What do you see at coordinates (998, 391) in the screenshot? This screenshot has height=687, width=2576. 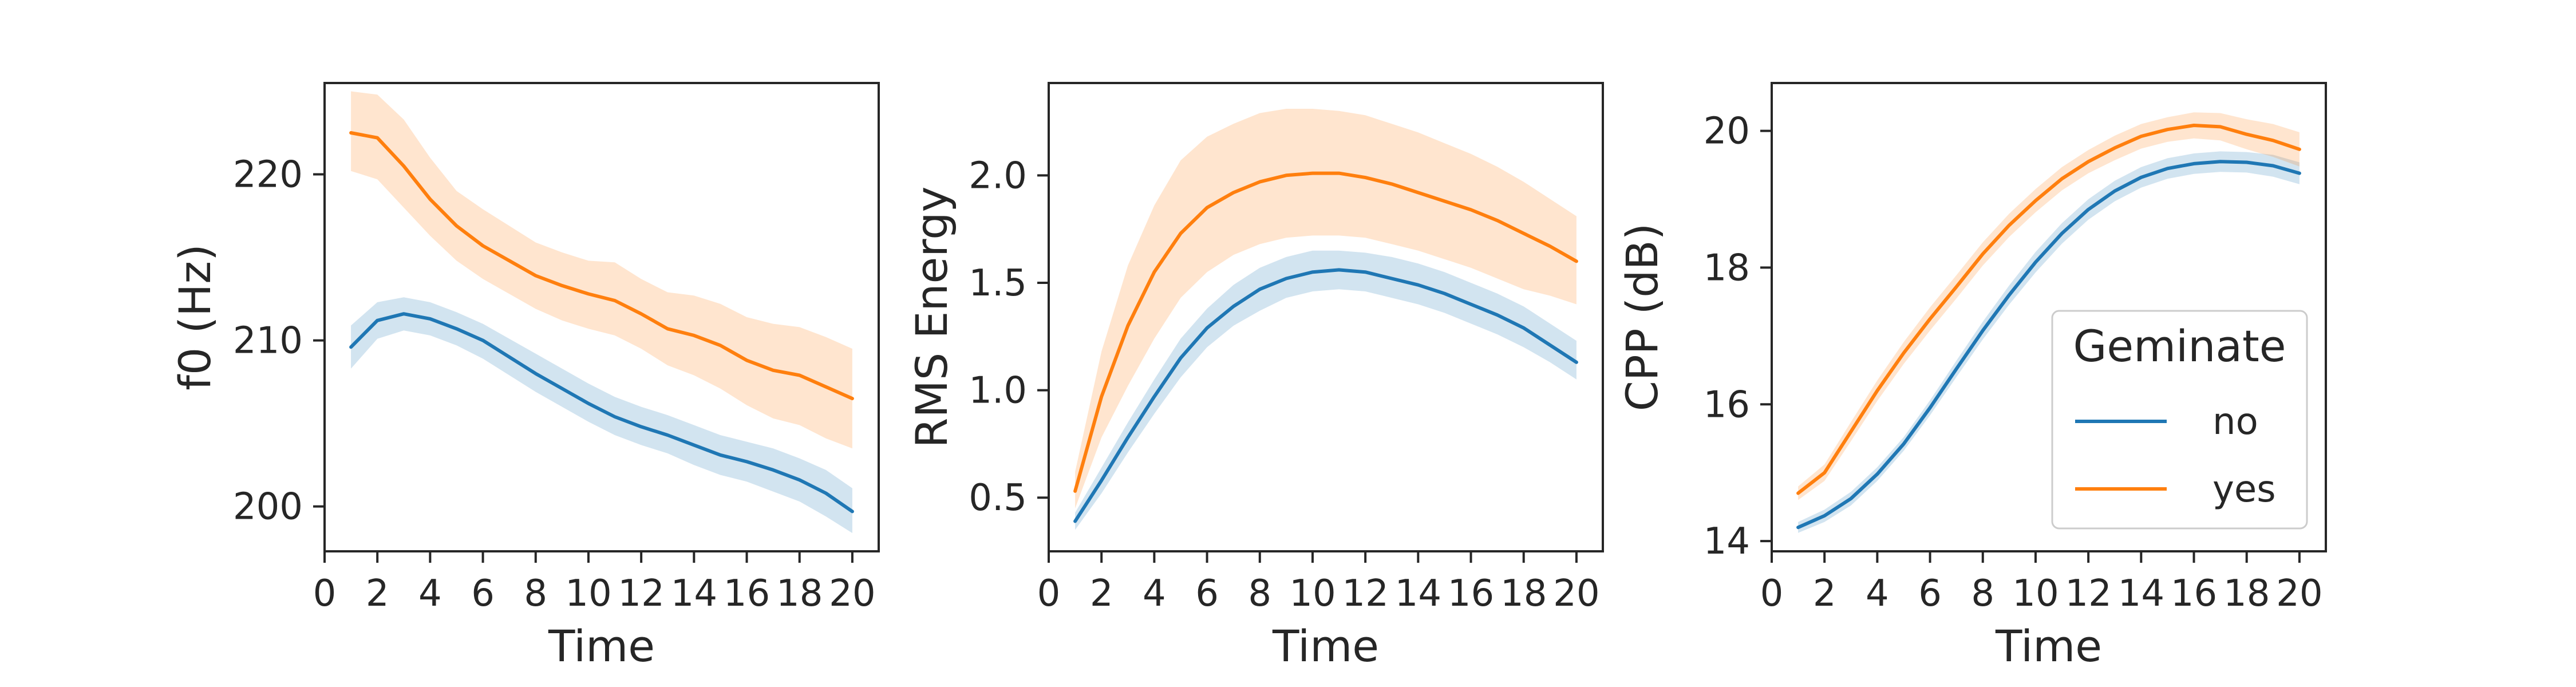 I see `y-tick-label: 1.0` at bounding box center [998, 391].